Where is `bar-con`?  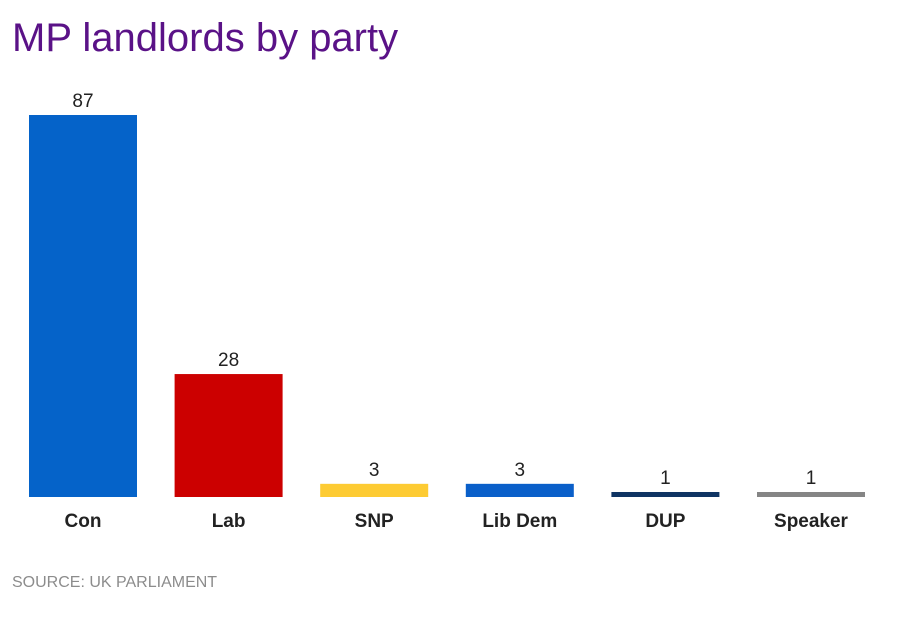 bar-con is located at coordinates (83, 306).